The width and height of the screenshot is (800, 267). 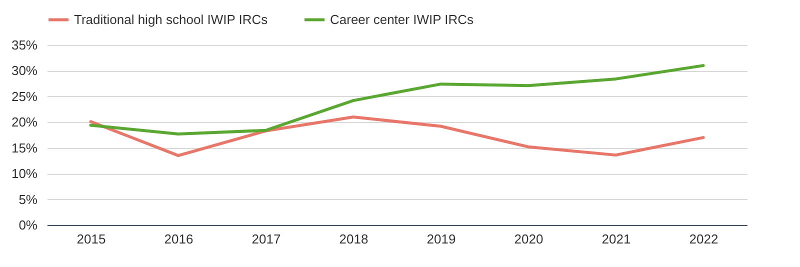 What do you see at coordinates (91, 239) in the screenshot?
I see `x-tick-label: 2015` at bounding box center [91, 239].